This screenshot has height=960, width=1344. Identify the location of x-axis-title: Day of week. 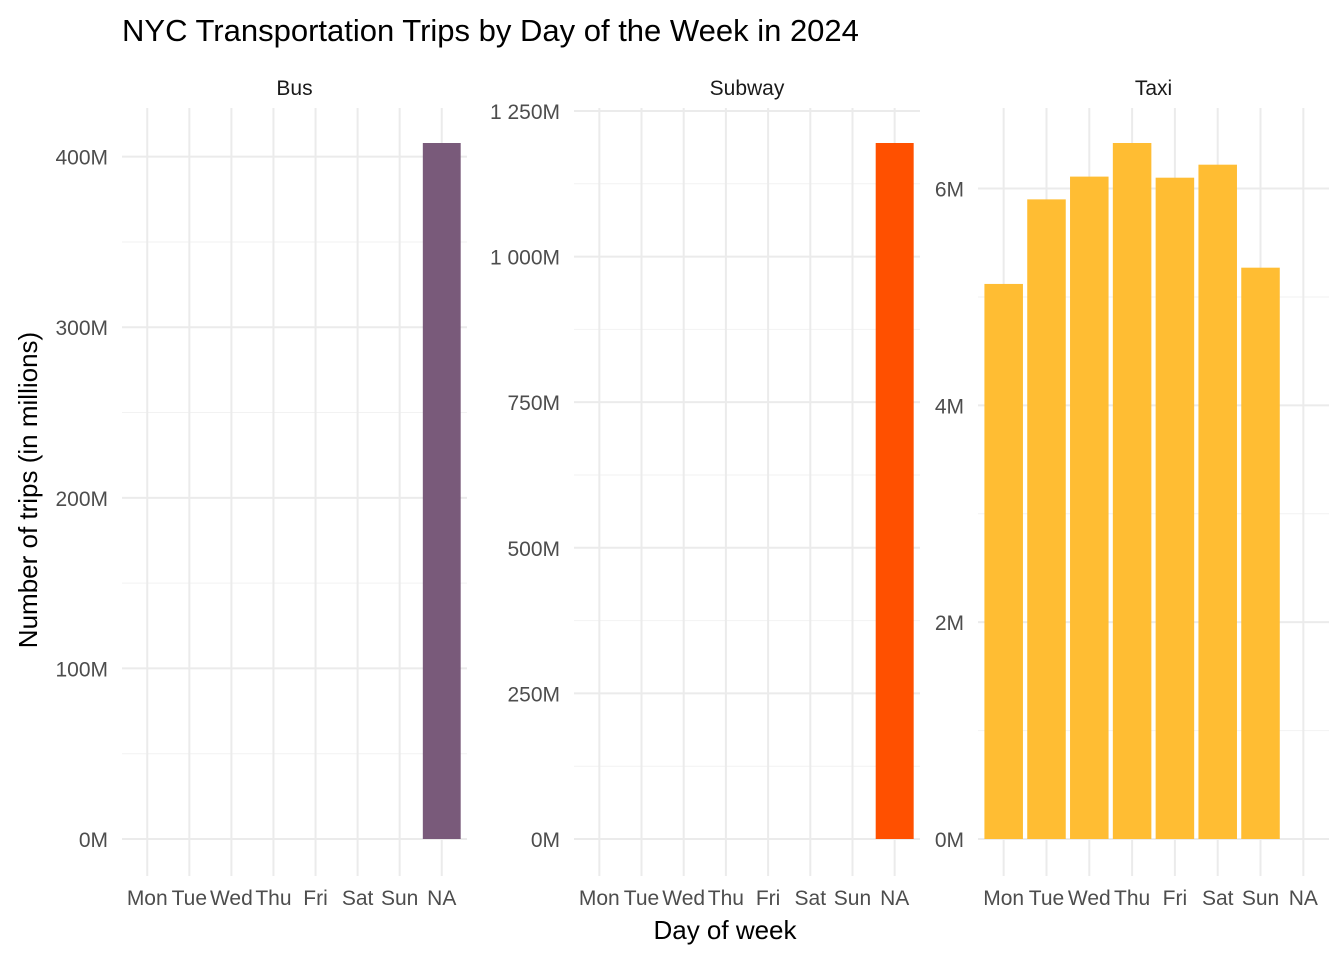
(725, 930).